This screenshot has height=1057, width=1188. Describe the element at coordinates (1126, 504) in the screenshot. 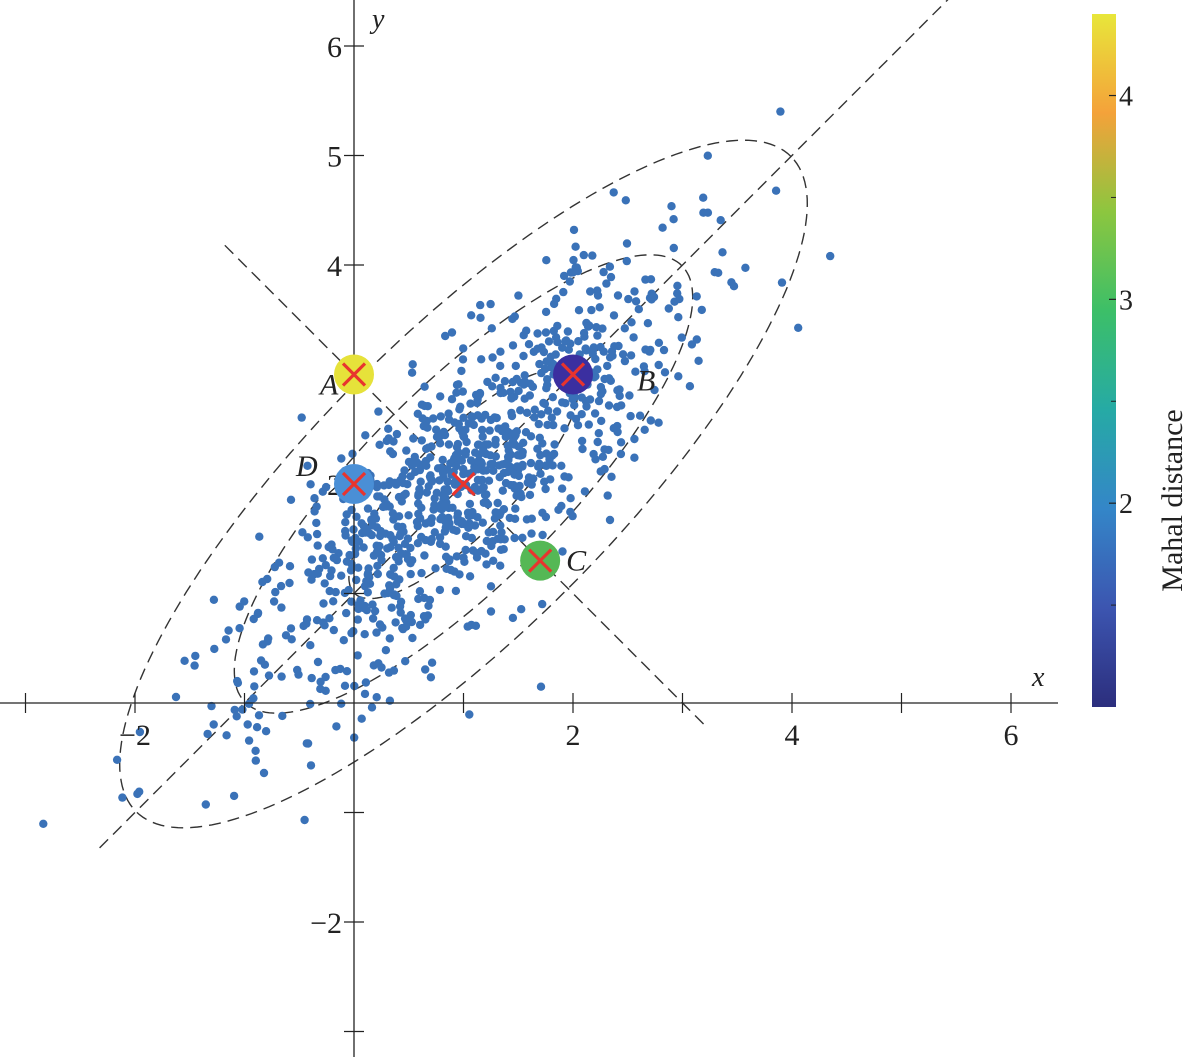

I see `colorbar-tick-label: 2` at that location.